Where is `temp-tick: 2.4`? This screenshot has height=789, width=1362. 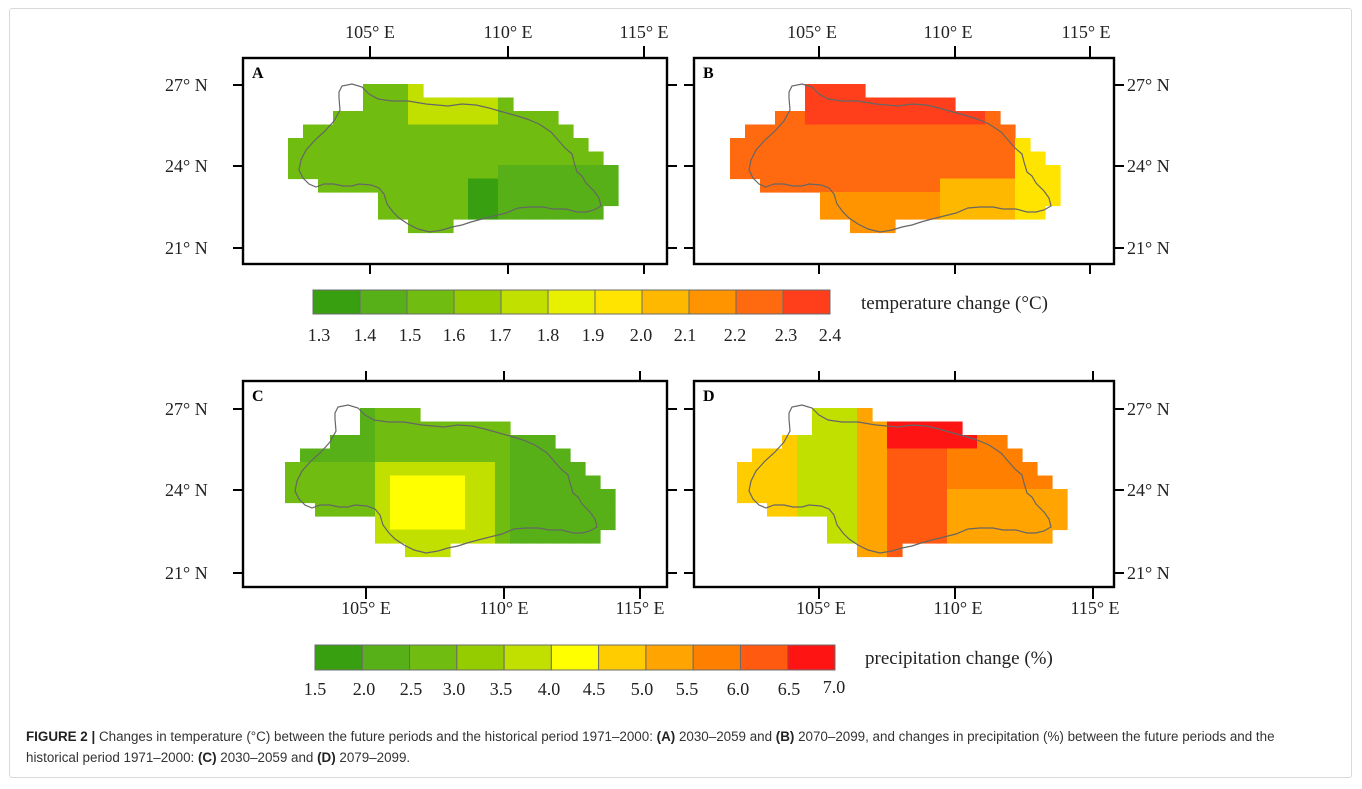
temp-tick: 2.4 is located at coordinates (830, 335).